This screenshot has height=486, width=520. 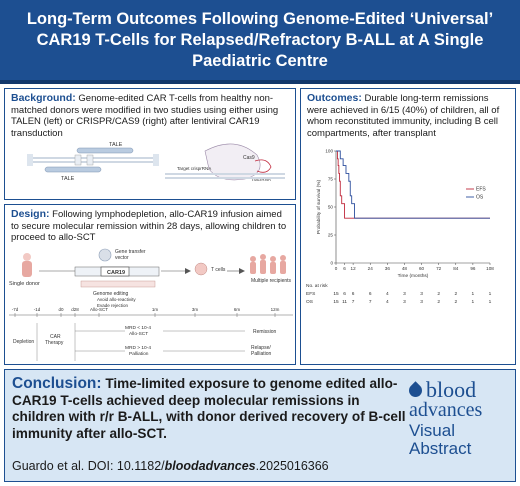 I want to click on timeline-tick-label: 3m, so click(x=195, y=309).